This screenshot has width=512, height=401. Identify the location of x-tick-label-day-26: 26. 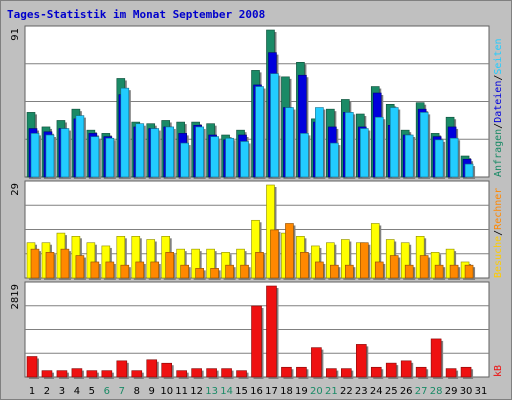
(406, 391).